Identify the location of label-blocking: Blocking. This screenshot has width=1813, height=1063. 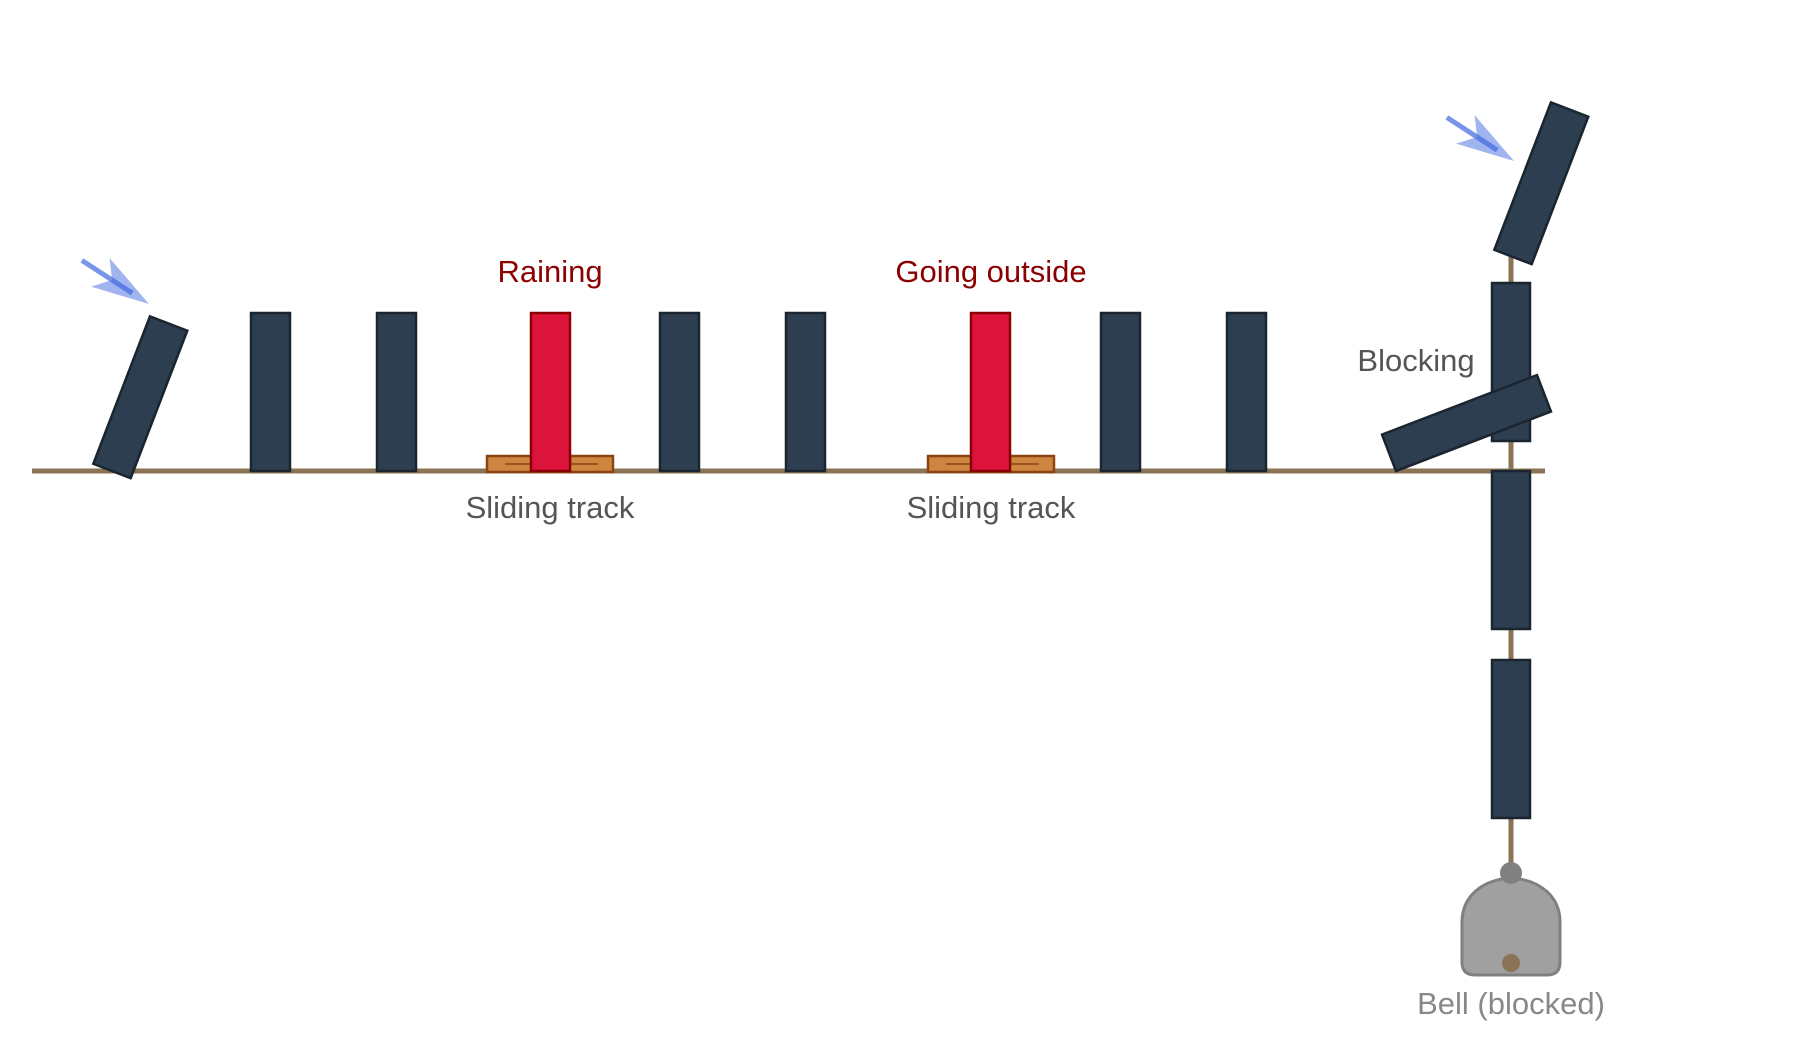
(1415, 360).